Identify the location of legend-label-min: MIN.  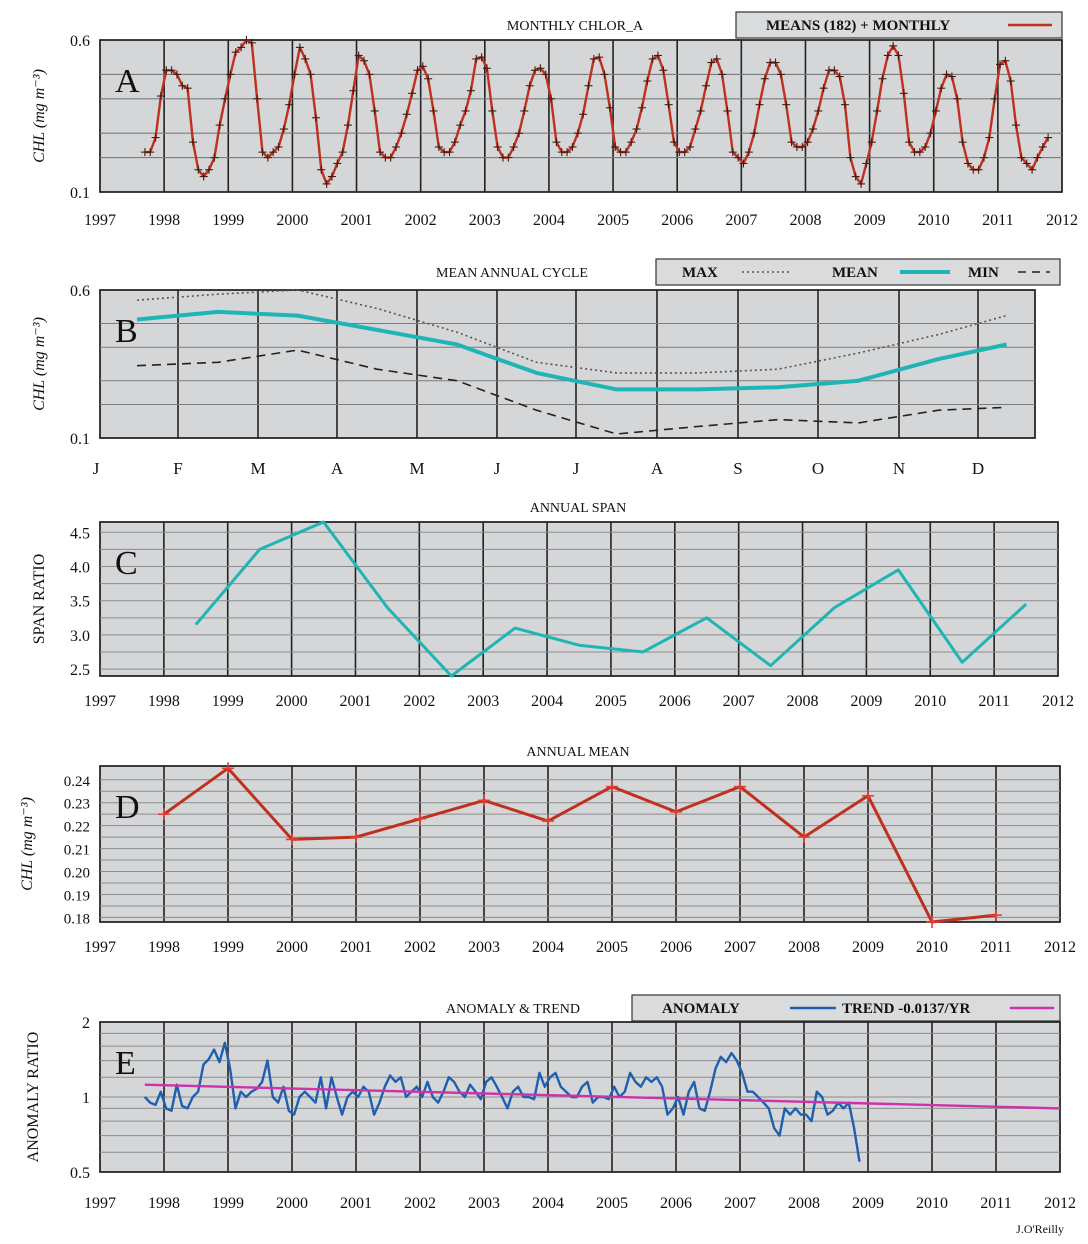
(983, 273).